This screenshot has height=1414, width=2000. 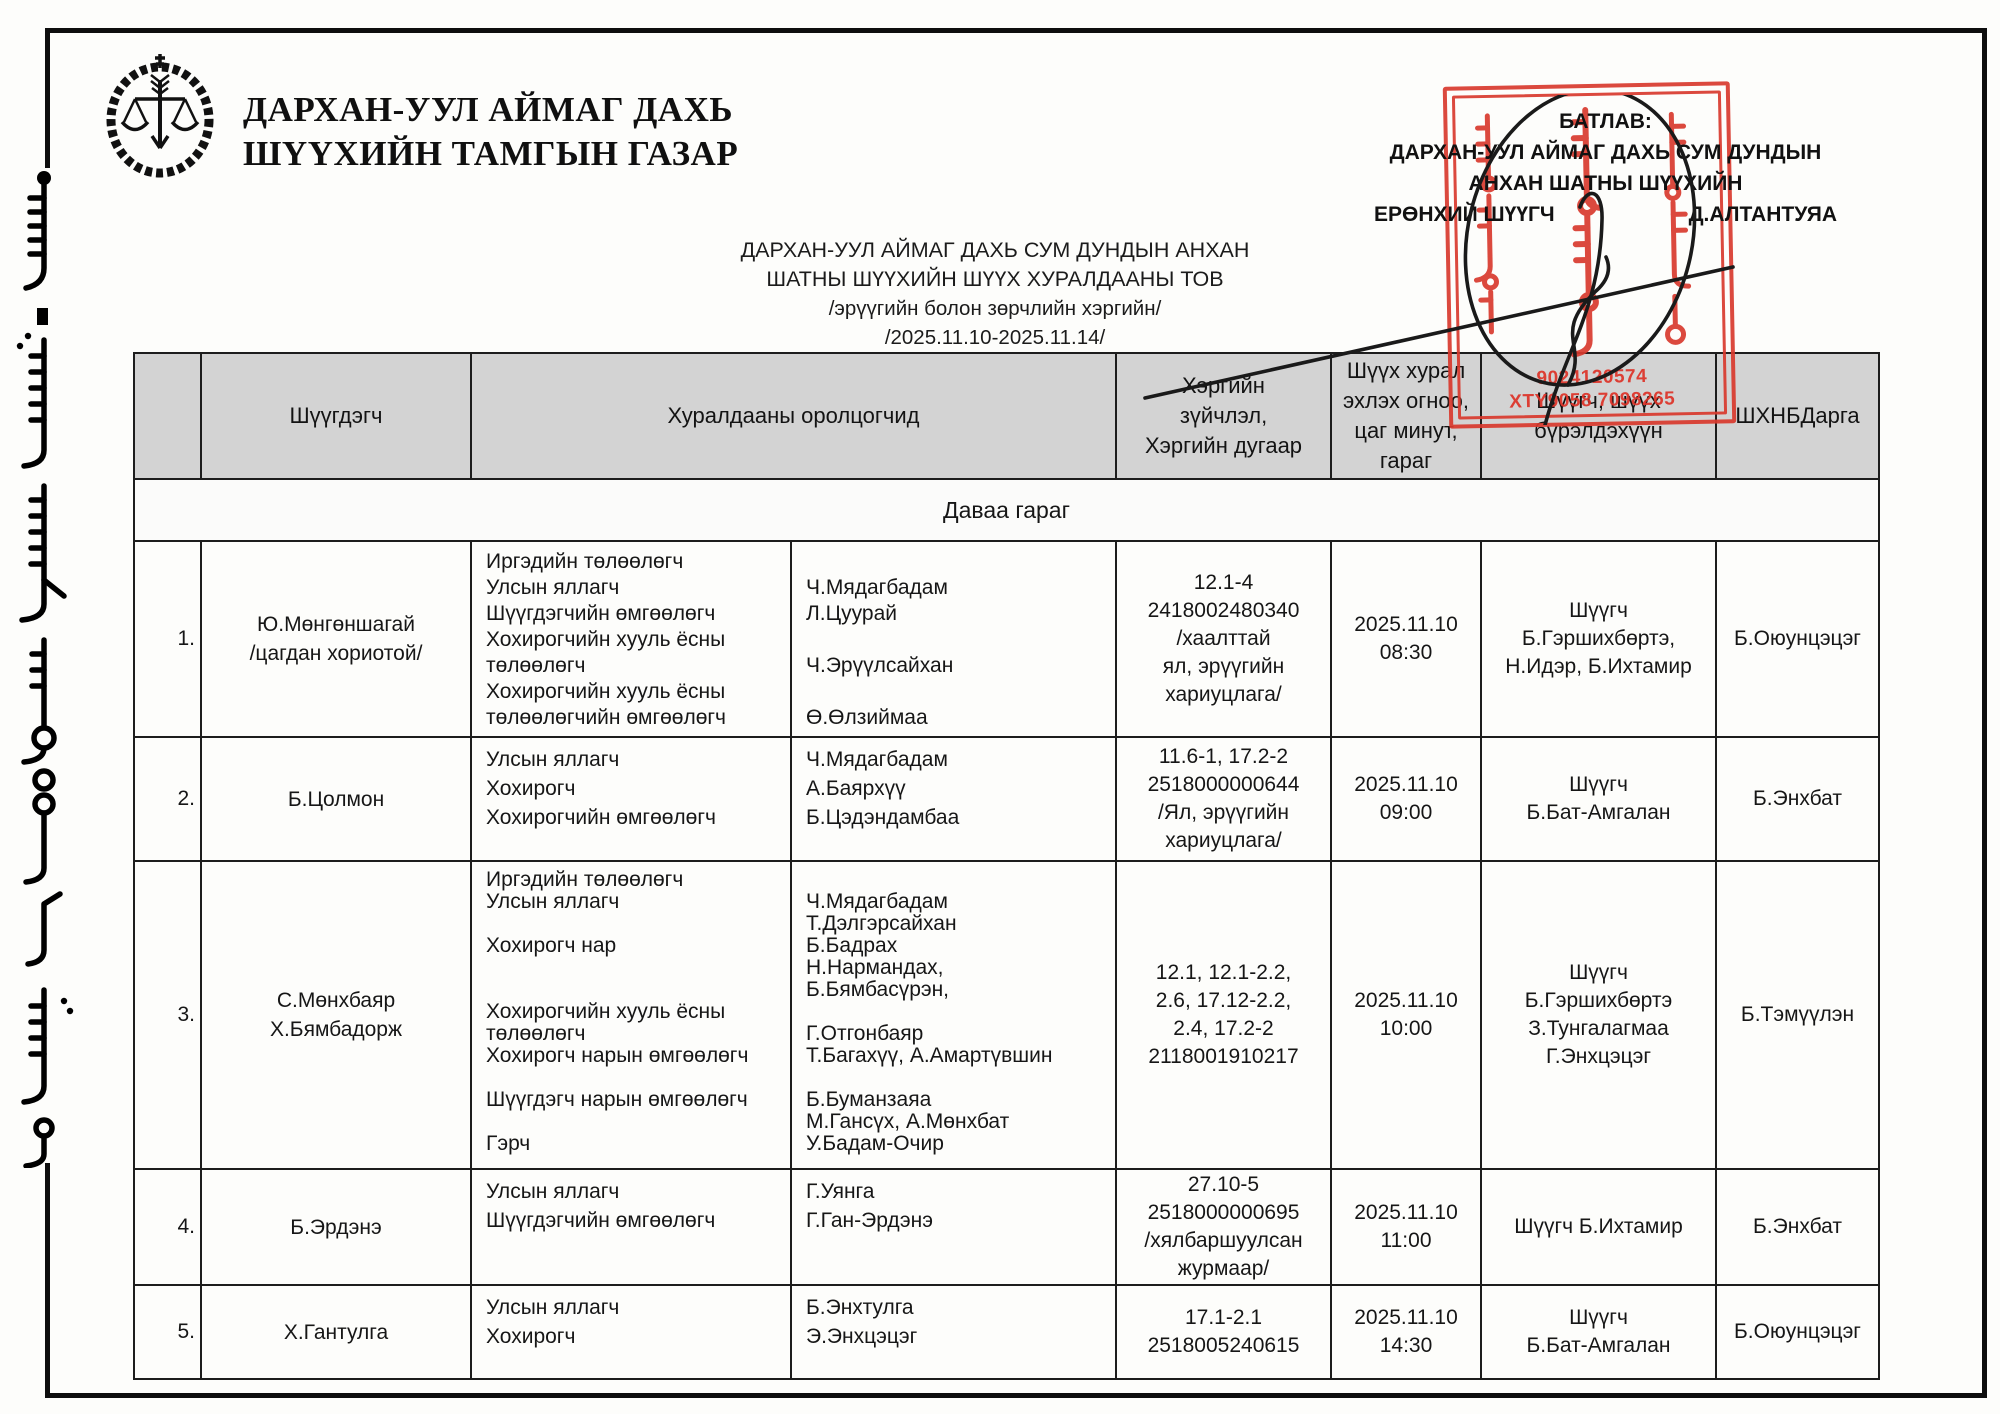 What do you see at coordinates (1439, 260) in the screenshot?
I see `signature` at bounding box center [1439, 260].